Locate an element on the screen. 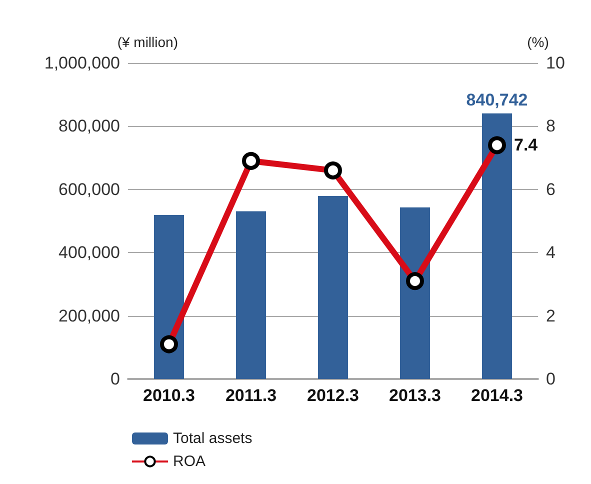 The width and height of the screenshot is (591, 484). y-tick-label: 0 is located at coordinates (115, 379).